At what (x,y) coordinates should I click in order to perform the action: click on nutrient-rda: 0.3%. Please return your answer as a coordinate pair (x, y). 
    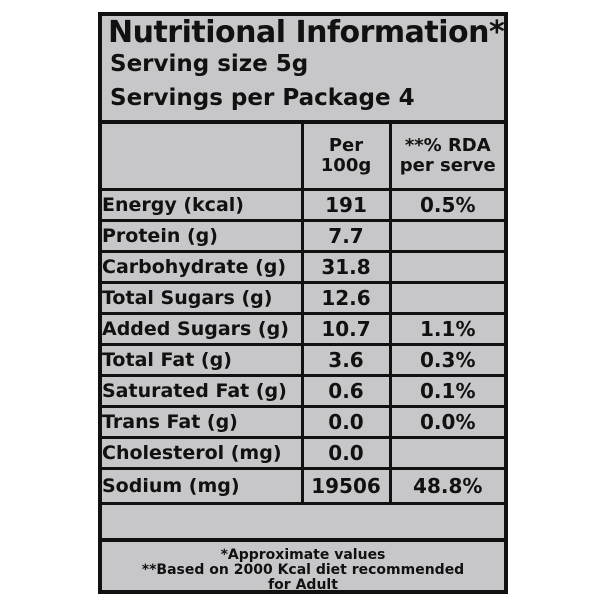
    Looking at the image, I should click on (446, 360).